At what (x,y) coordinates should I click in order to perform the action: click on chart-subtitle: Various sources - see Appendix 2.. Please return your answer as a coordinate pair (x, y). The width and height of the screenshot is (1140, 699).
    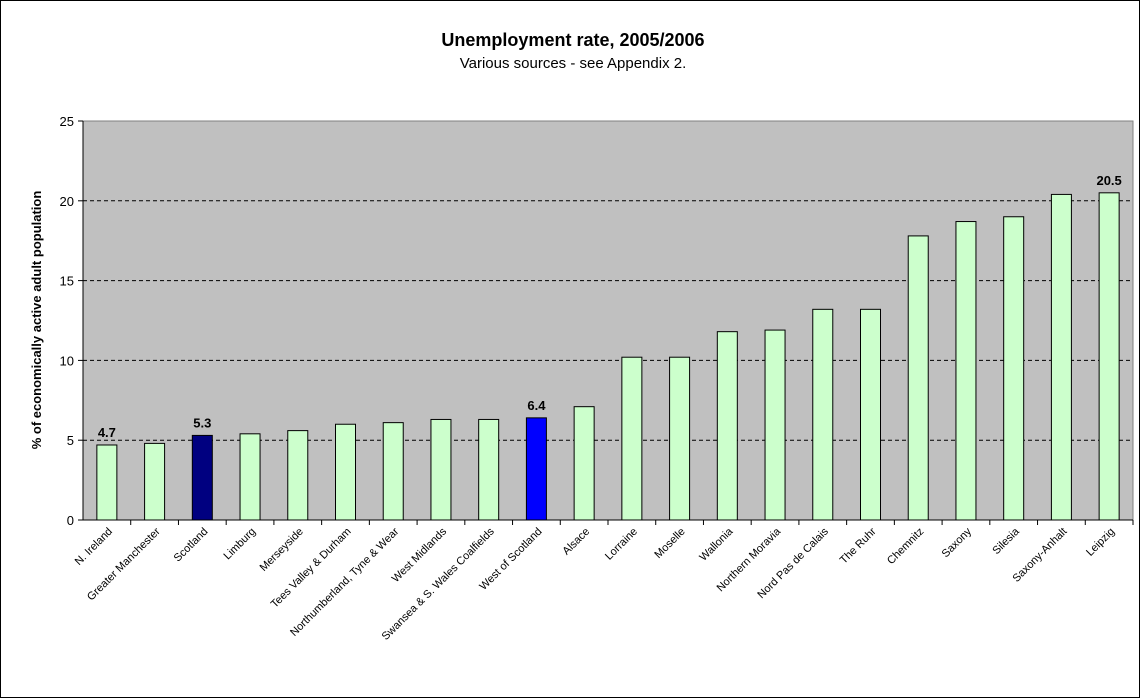
    Looking at the image, I should click on (573, 63).